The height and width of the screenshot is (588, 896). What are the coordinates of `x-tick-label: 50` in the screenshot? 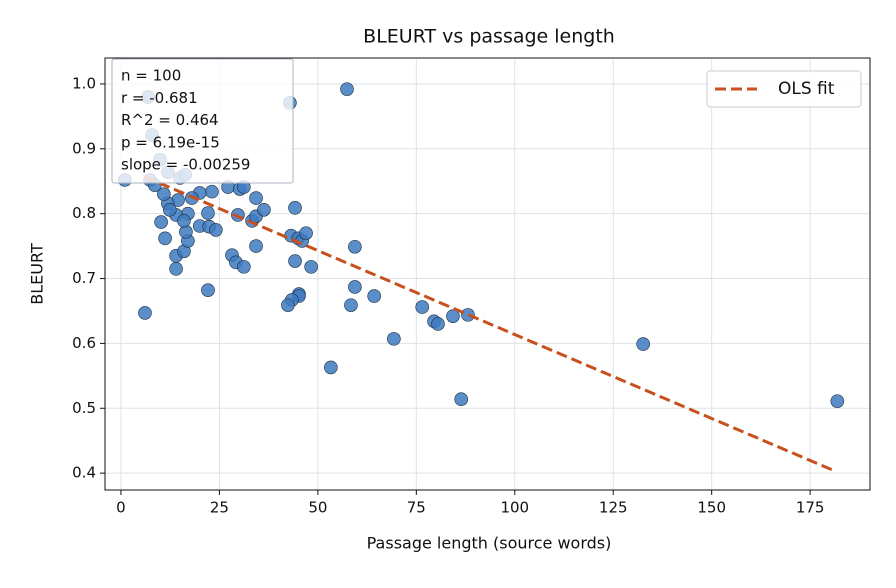 It's located at (317, 508).